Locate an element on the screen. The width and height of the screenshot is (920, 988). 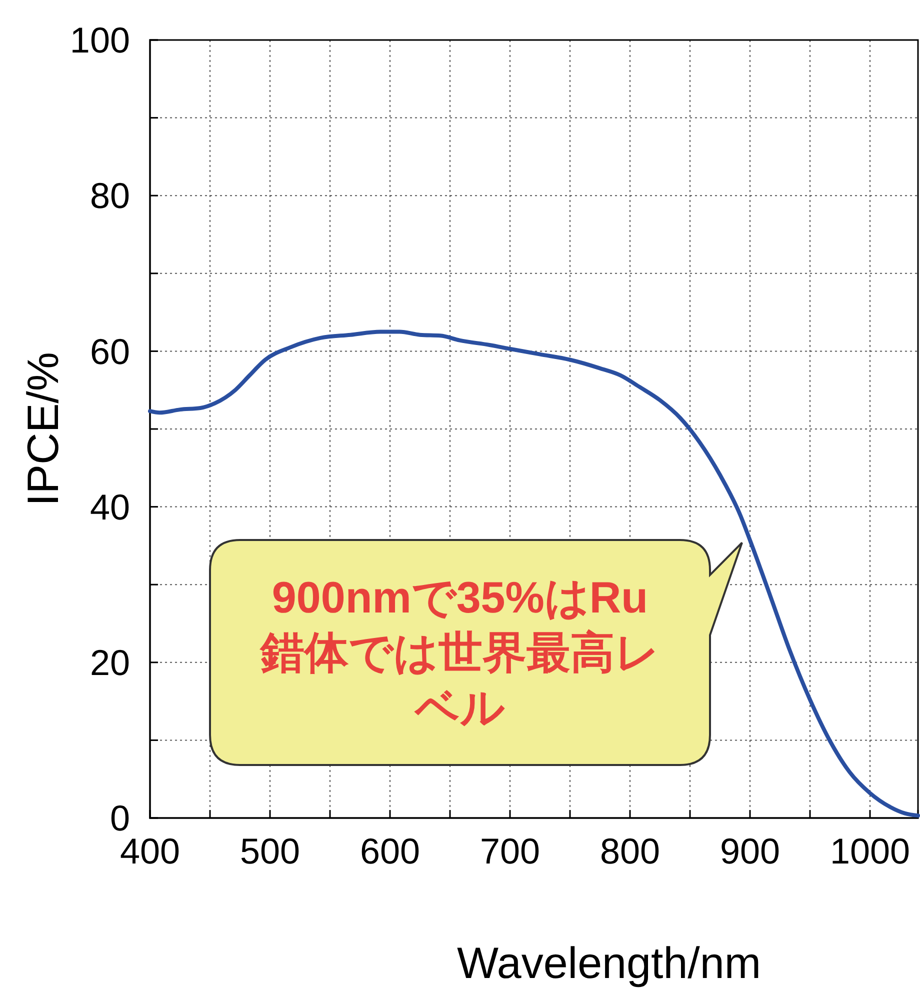
annotation: 900nmで35%はRu錯体では世界最高レベル is located at coordinates (459, 653).